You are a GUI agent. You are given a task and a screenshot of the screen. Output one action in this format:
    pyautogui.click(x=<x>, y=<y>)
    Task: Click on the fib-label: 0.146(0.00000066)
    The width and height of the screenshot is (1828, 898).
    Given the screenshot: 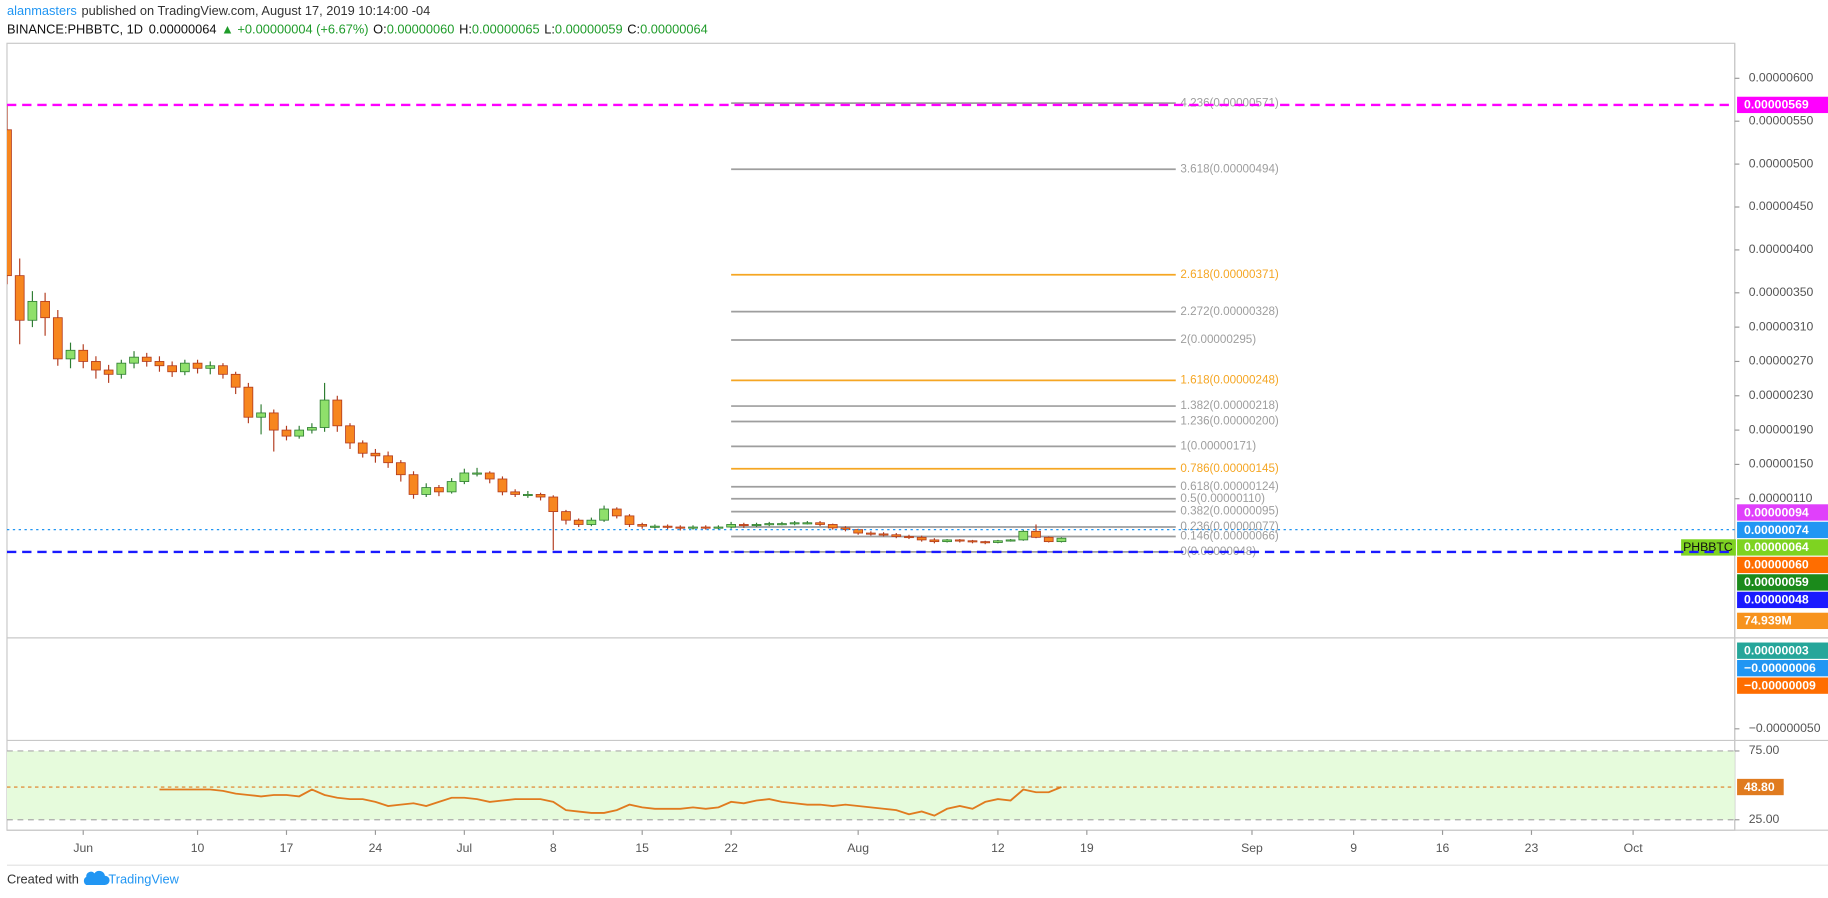 What is the action you would take?
    pyautogui.click(x=1229, y=536)
    